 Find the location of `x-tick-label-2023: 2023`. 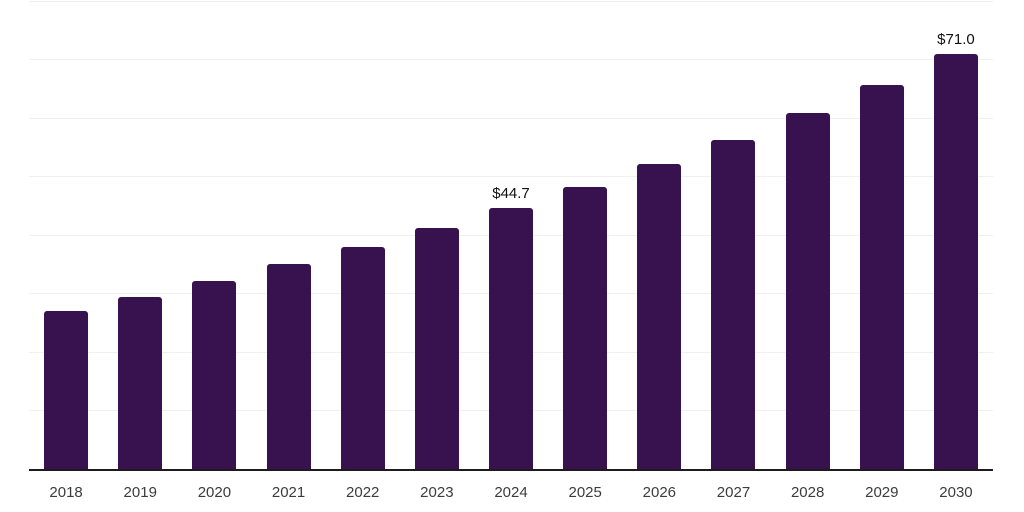

x-tick-label-2023: 2023 is located at coordinates (437, 492).